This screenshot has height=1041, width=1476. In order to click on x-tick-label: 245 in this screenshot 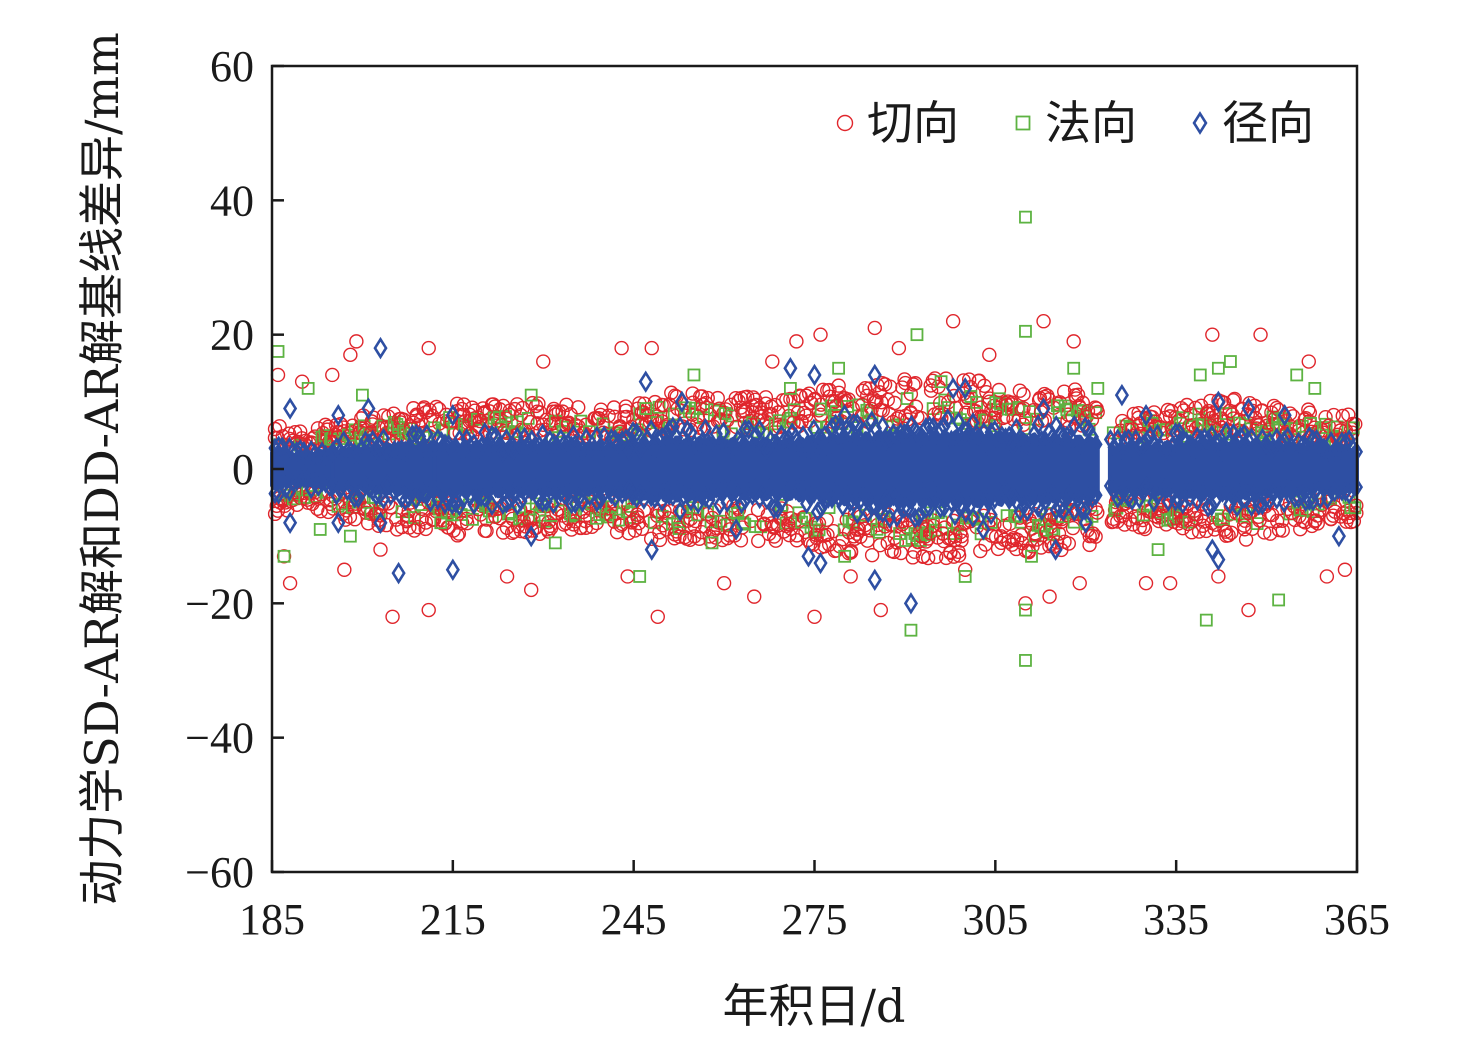, I will do `click(634, 919)`.